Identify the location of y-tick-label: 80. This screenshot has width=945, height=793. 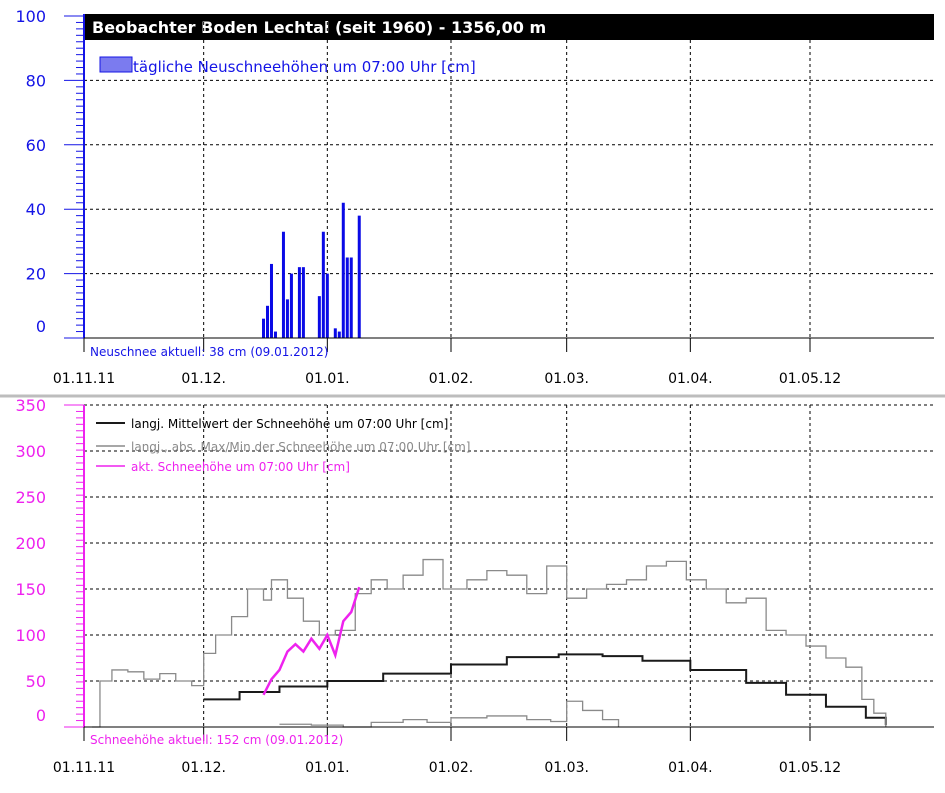
(36, 80).